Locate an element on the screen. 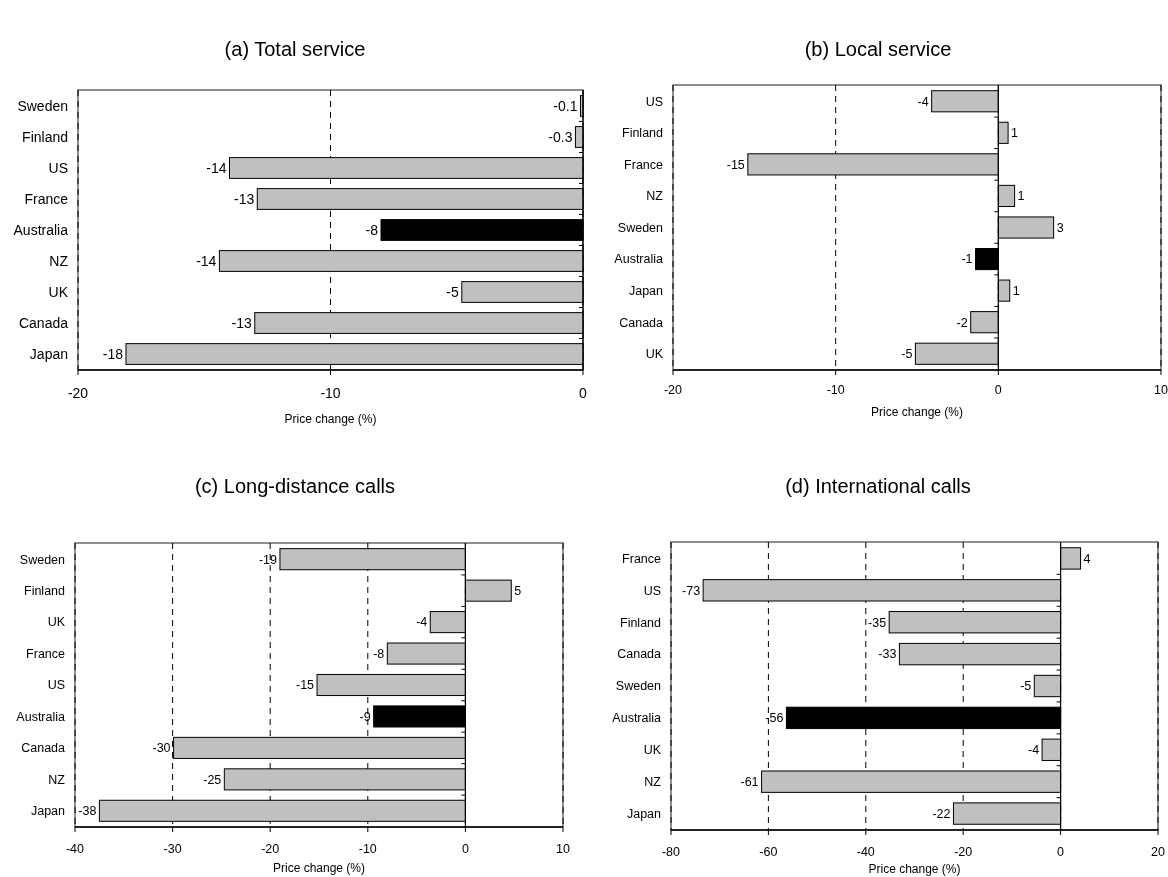  chart-title: (a) Total service is located at coordinates (295, 49).